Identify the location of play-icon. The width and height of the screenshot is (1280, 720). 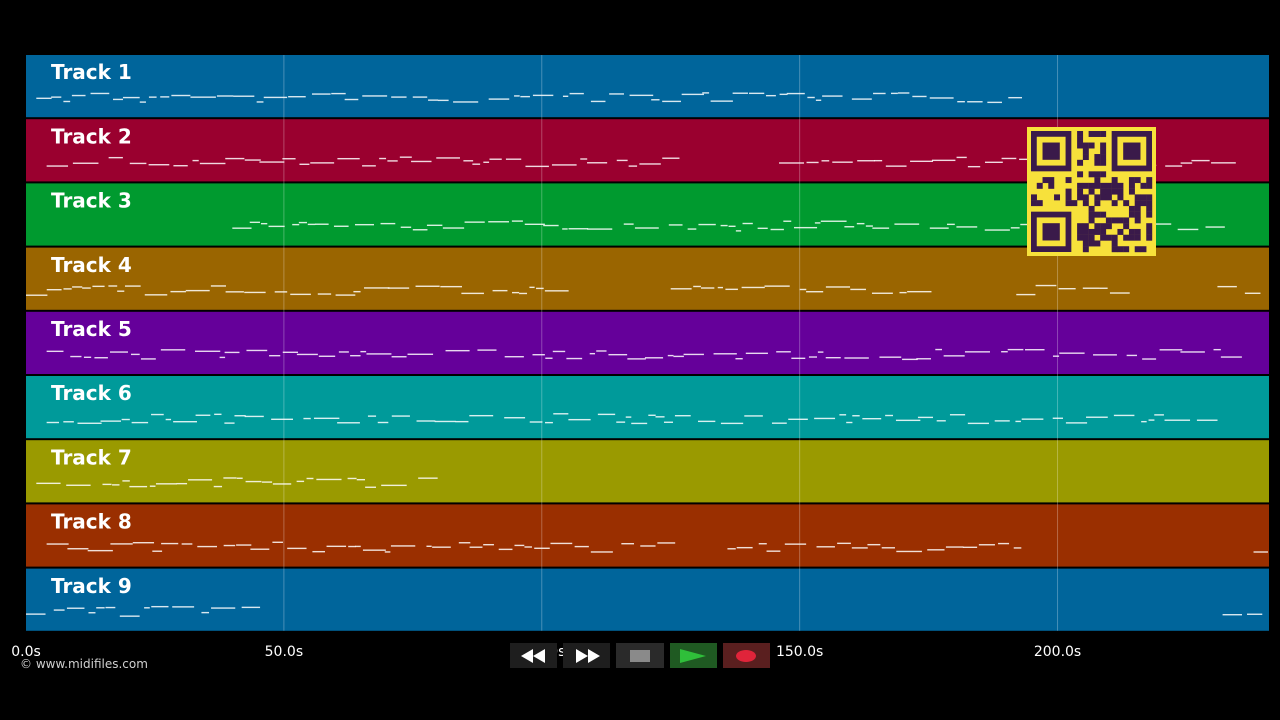
(693, 655).